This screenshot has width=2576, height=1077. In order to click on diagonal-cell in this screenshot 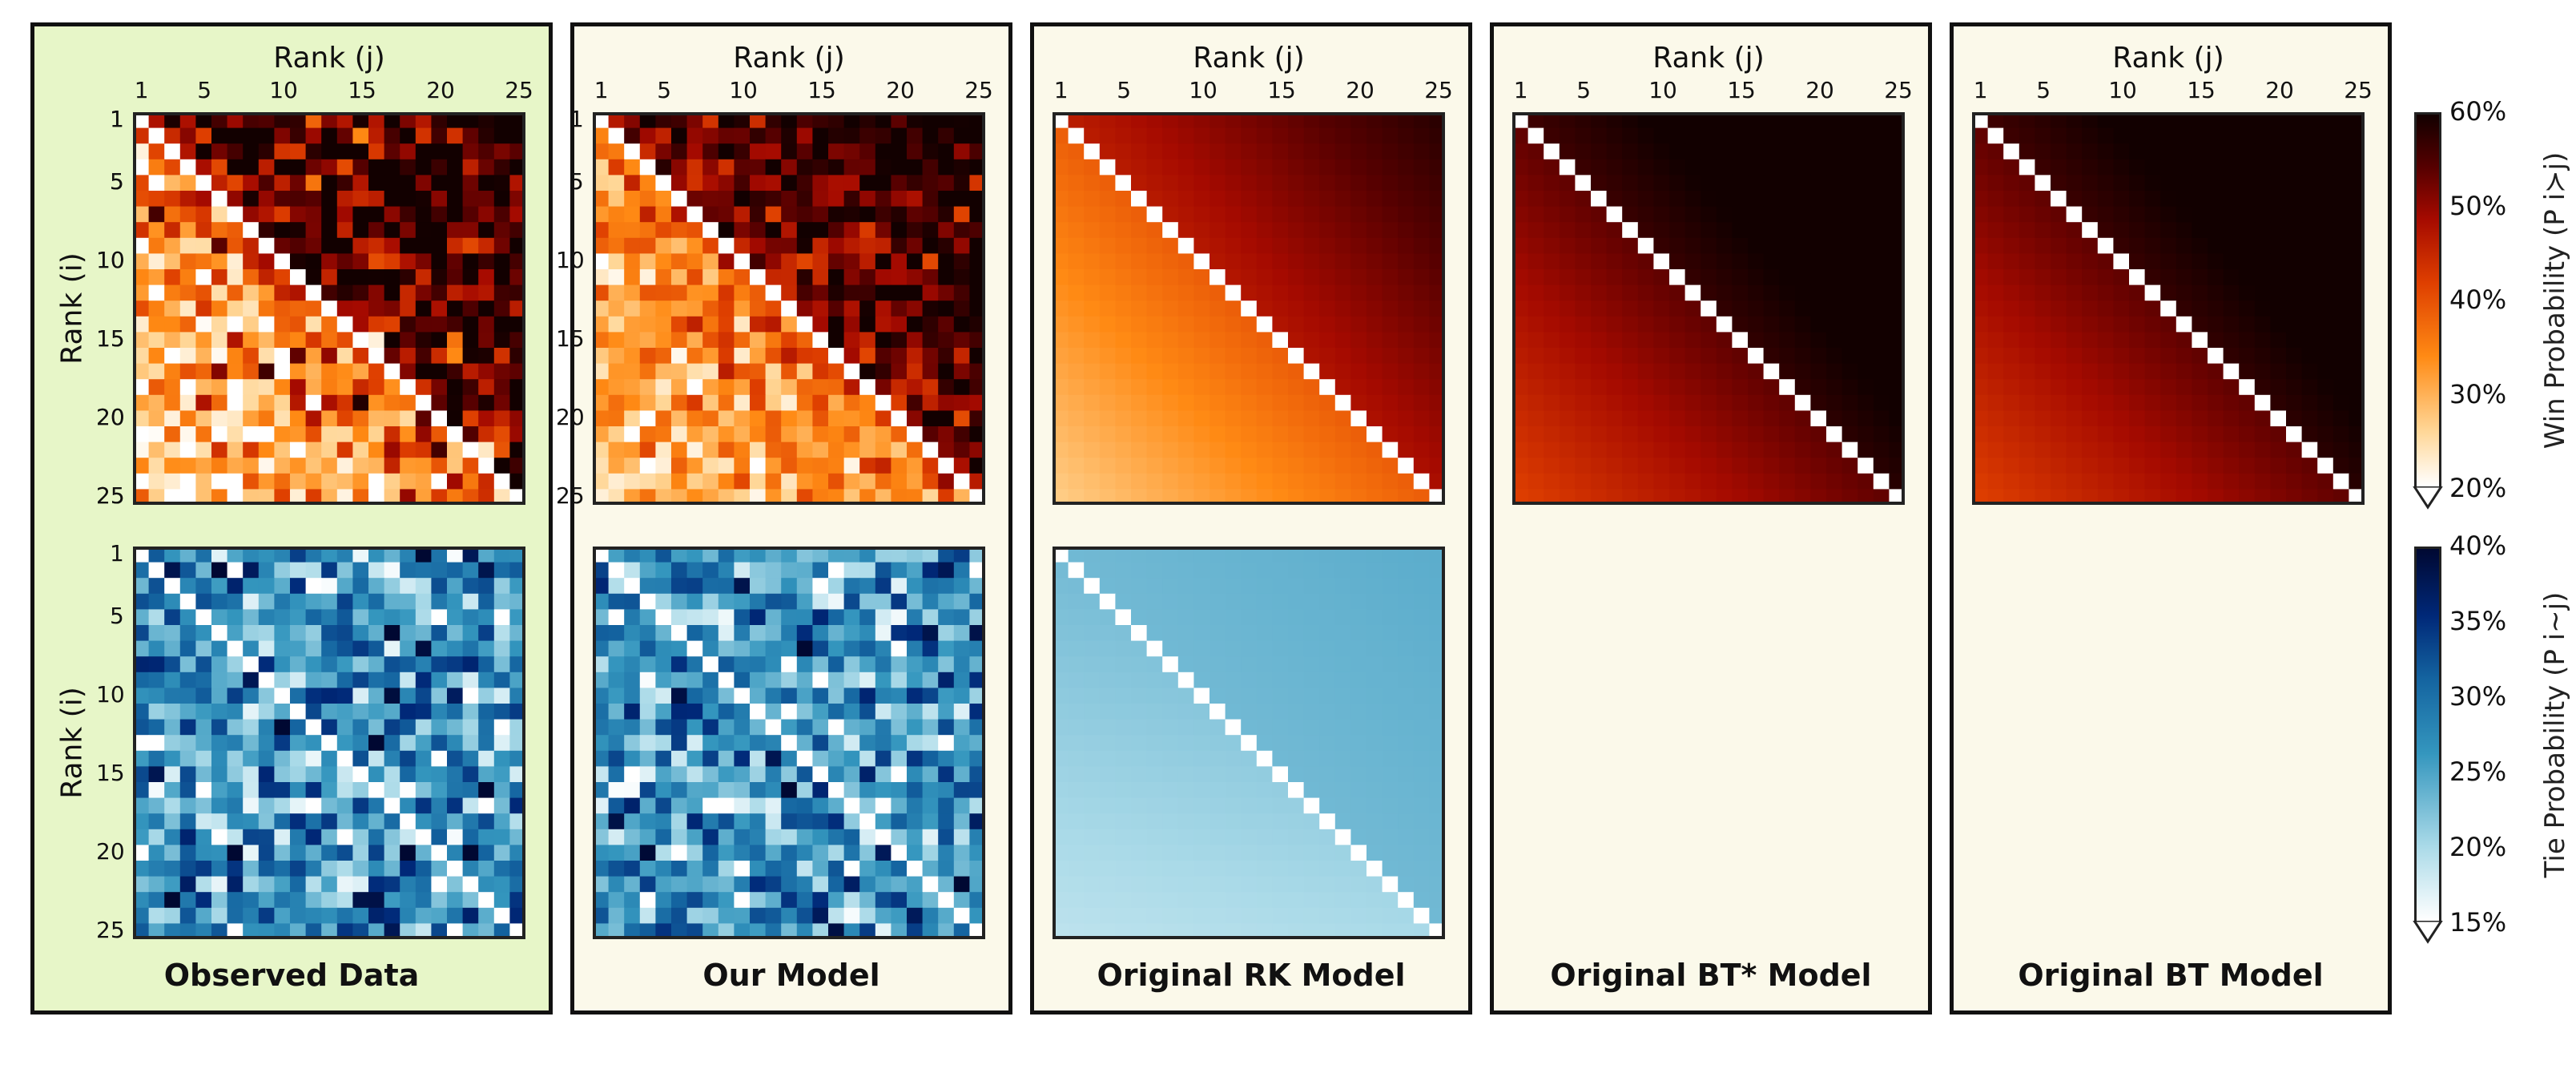, I will do `click(632, 151)`.